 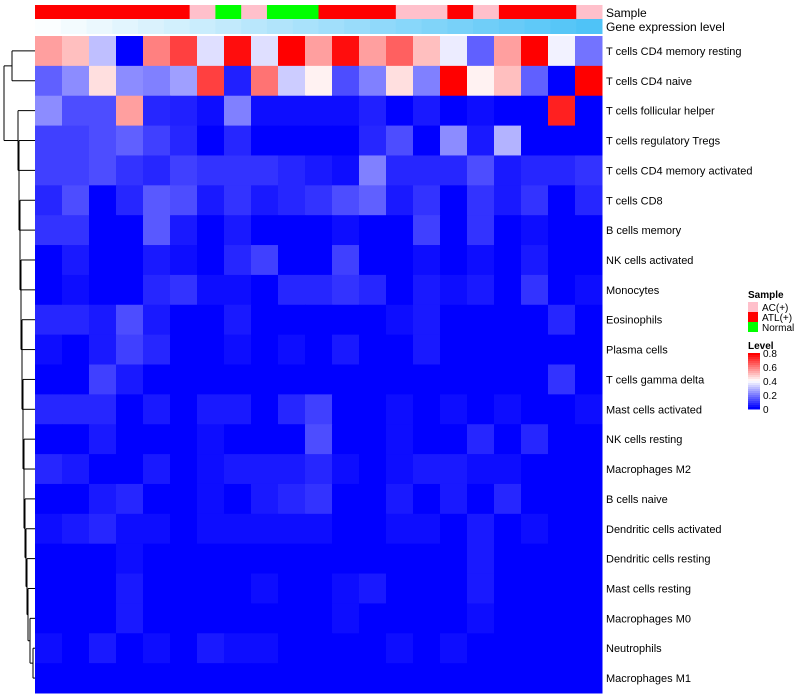 I want to click on row-dendrogram, so click(x=19, y=364).